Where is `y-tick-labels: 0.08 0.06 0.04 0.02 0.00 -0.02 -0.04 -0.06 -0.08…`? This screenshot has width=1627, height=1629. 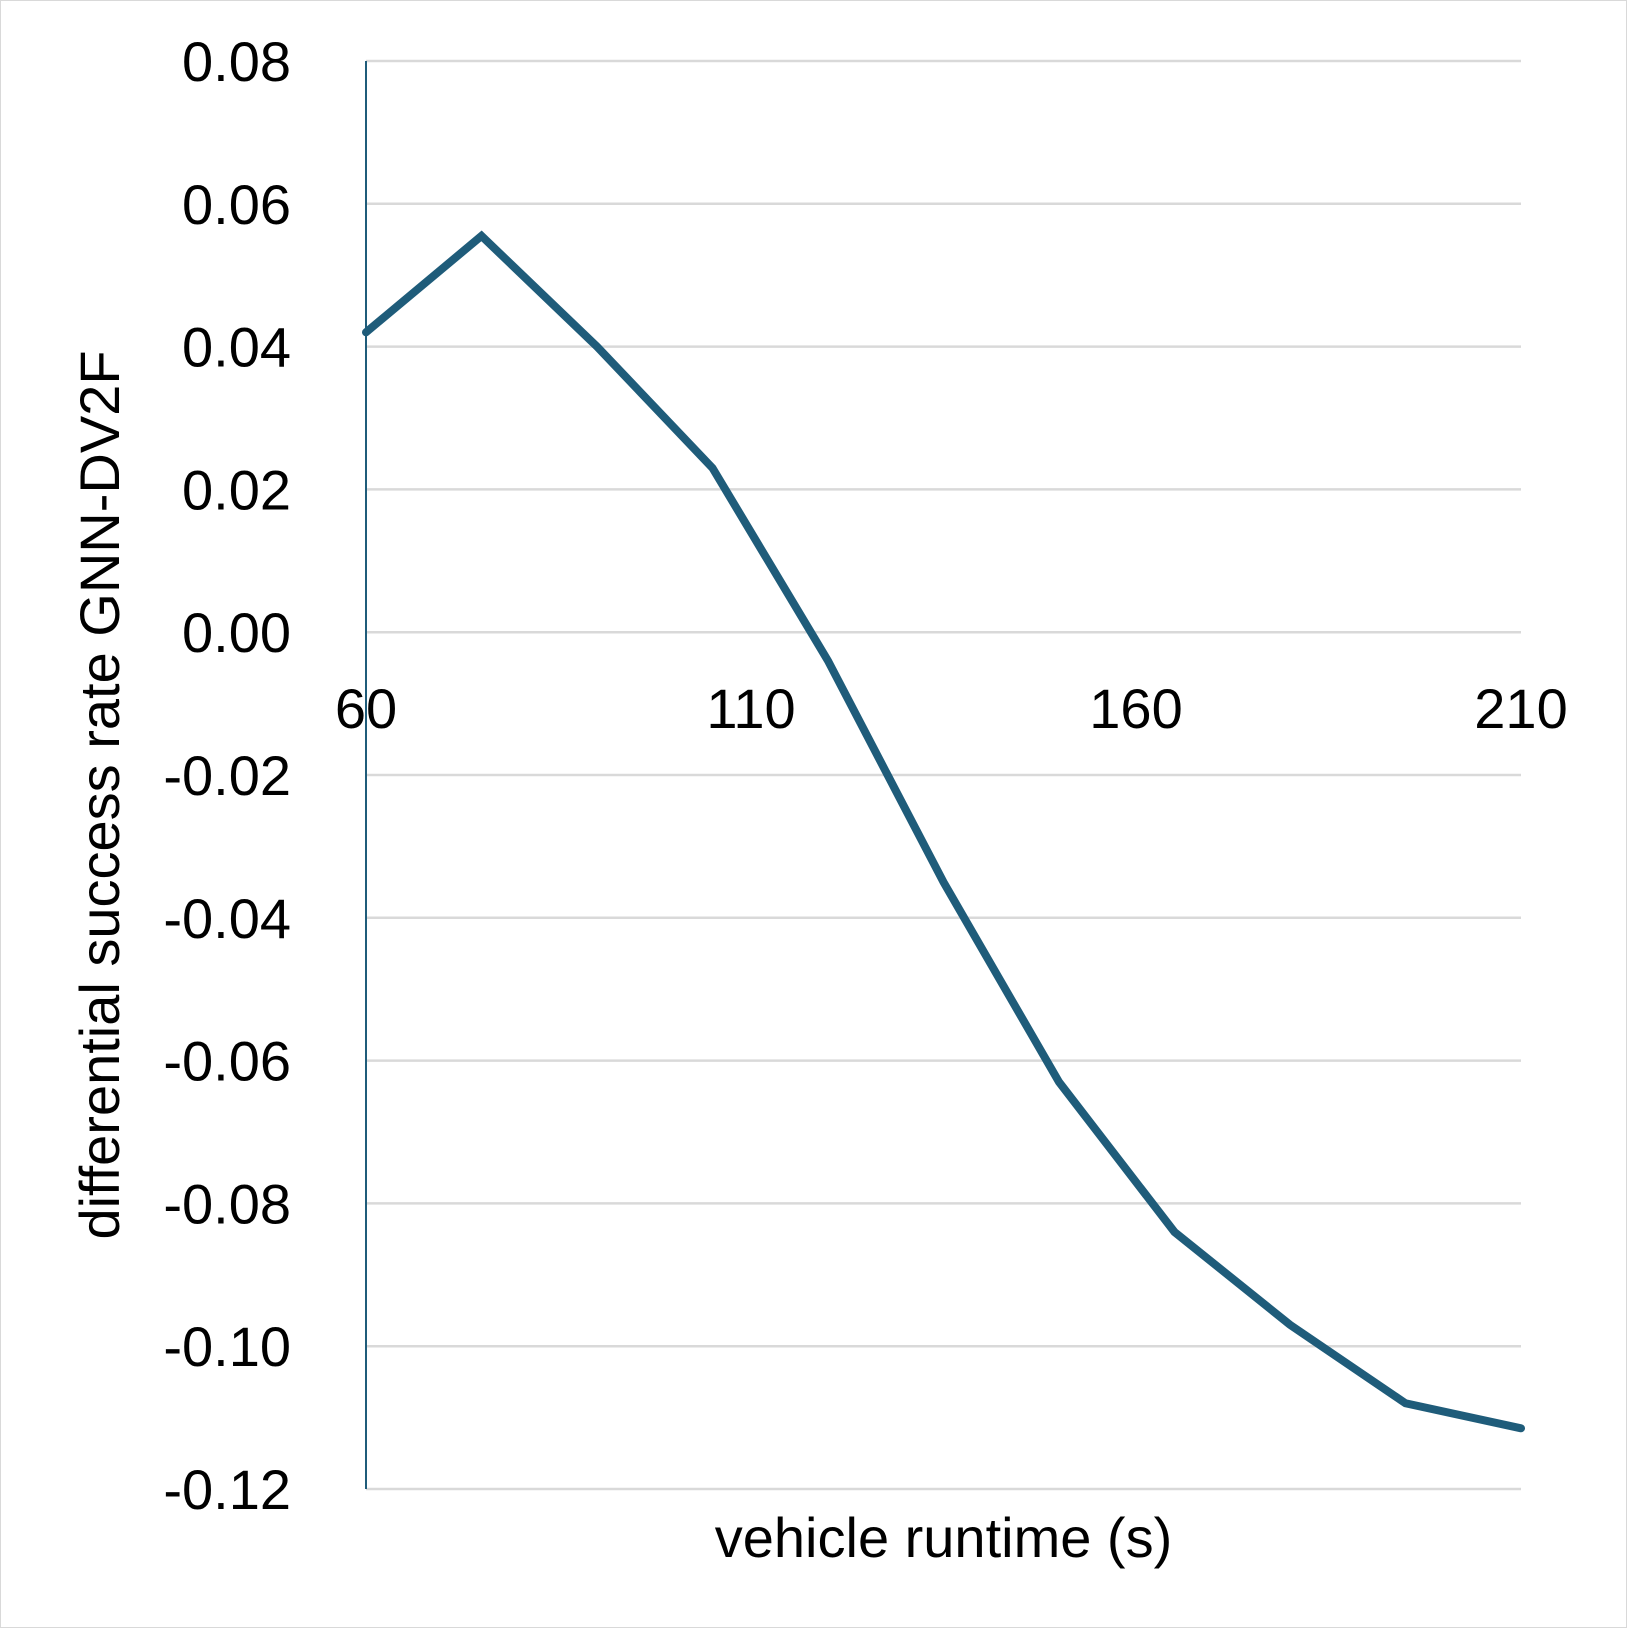 y-tick-labels: 0.08 0.06 0.04 0.02 0.00 -0.02 -0.04 -0.06 -0.08… is located at coordinates (227, 775).